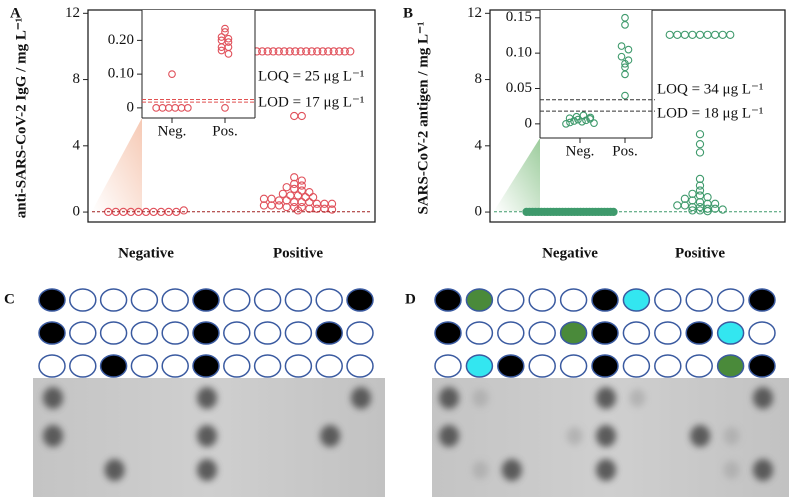  What do you see at coordinates (596, 74) in the screenshot?
I see `inset-bg` at bounding box center [596, 74].